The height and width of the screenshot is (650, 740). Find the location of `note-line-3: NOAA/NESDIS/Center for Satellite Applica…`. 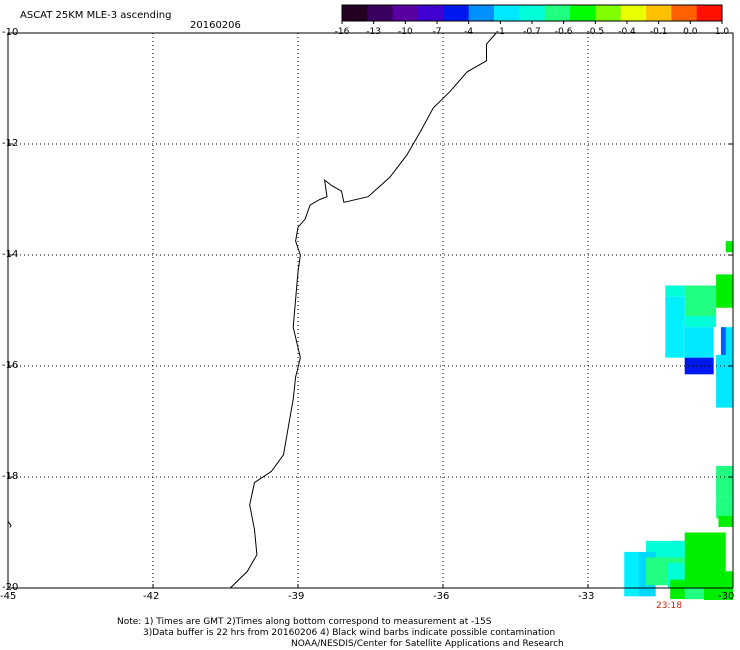

note-line-3: NOAA/NESDIS/Center for Satellite Applica… is located at coordinates (427, 644).